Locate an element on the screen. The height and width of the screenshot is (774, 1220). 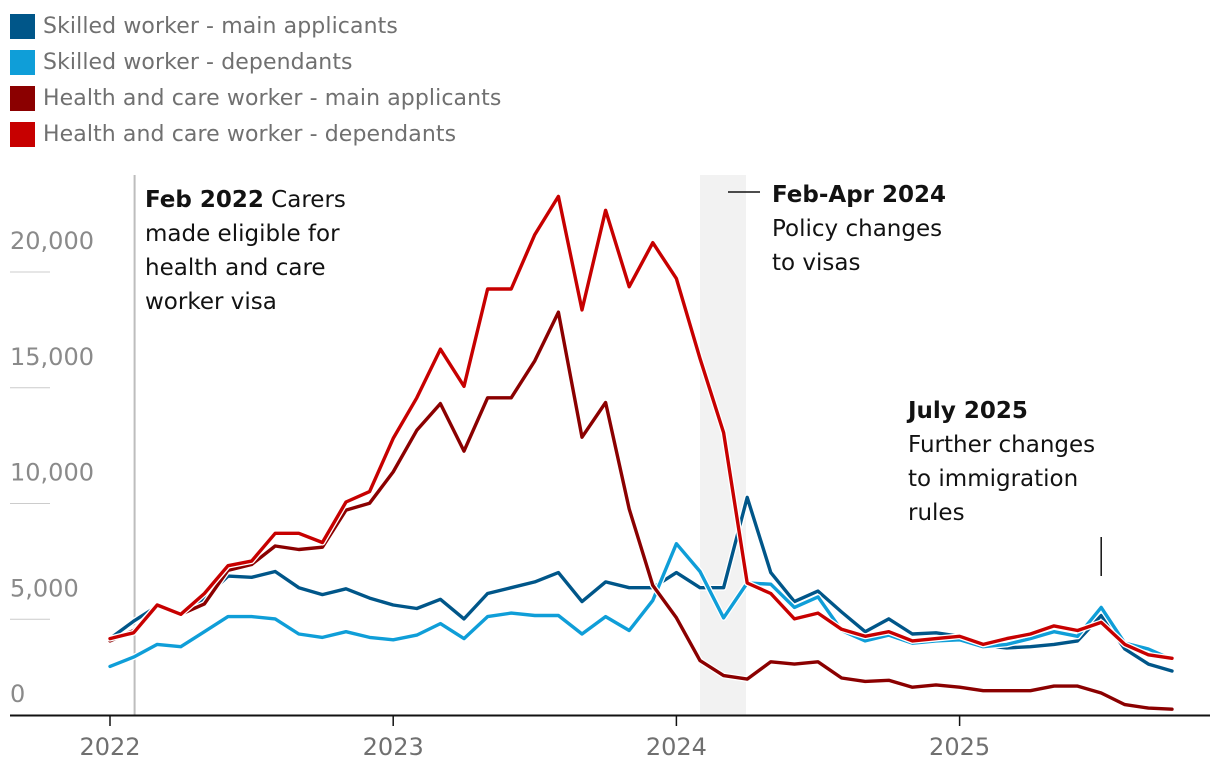
legend-item: Health and care worker - main applicants is located at coordinates (255, 98).